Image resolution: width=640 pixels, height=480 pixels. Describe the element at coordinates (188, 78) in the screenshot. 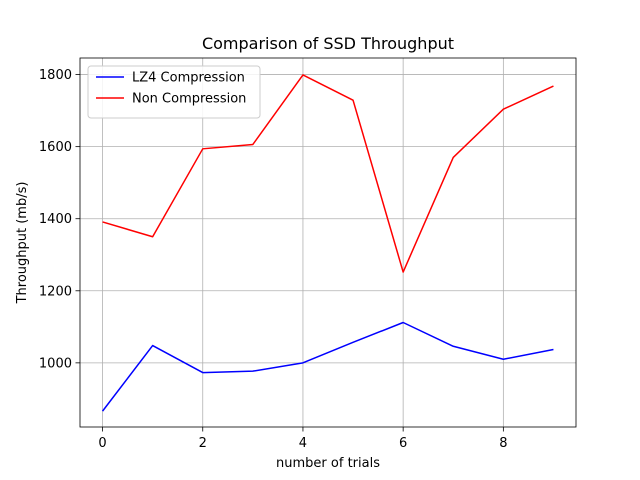

I see `legend-label: LZ4 Compression` at that location.